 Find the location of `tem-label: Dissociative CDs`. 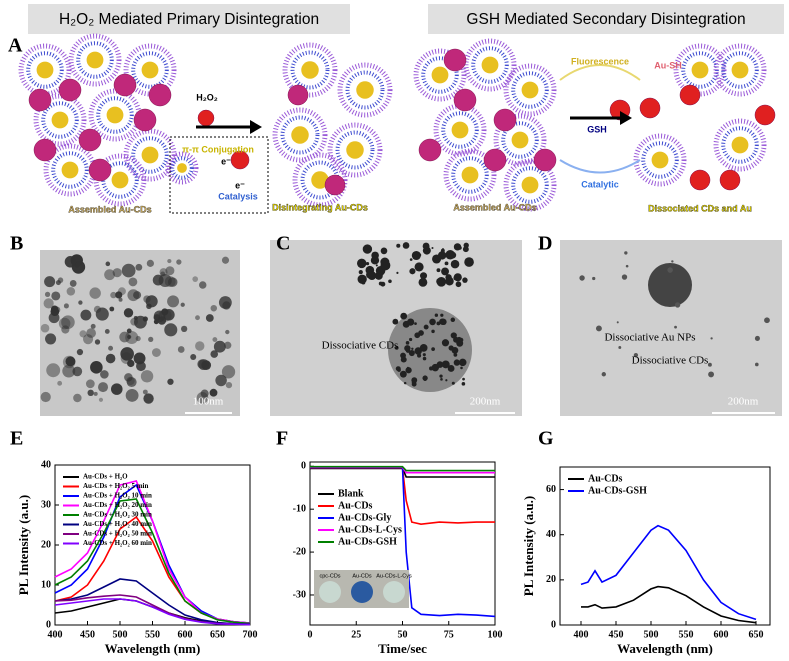

tem-label: Dissociative CDs is located at coordinates (670, 361).